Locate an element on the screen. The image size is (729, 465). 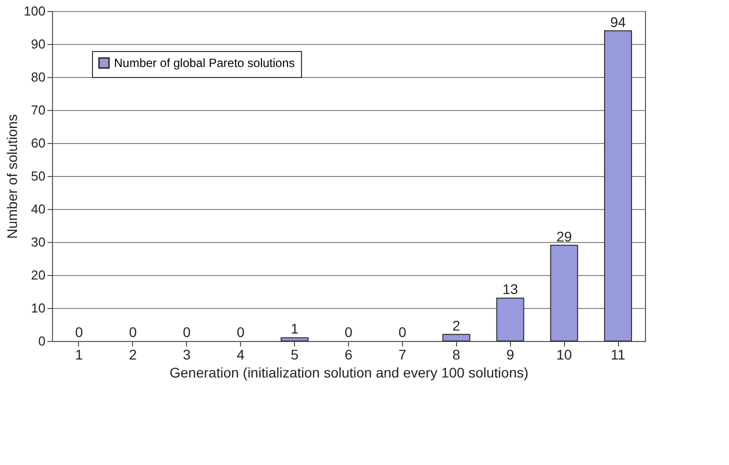
data-label: 2 is located at coordinates (456, 325).